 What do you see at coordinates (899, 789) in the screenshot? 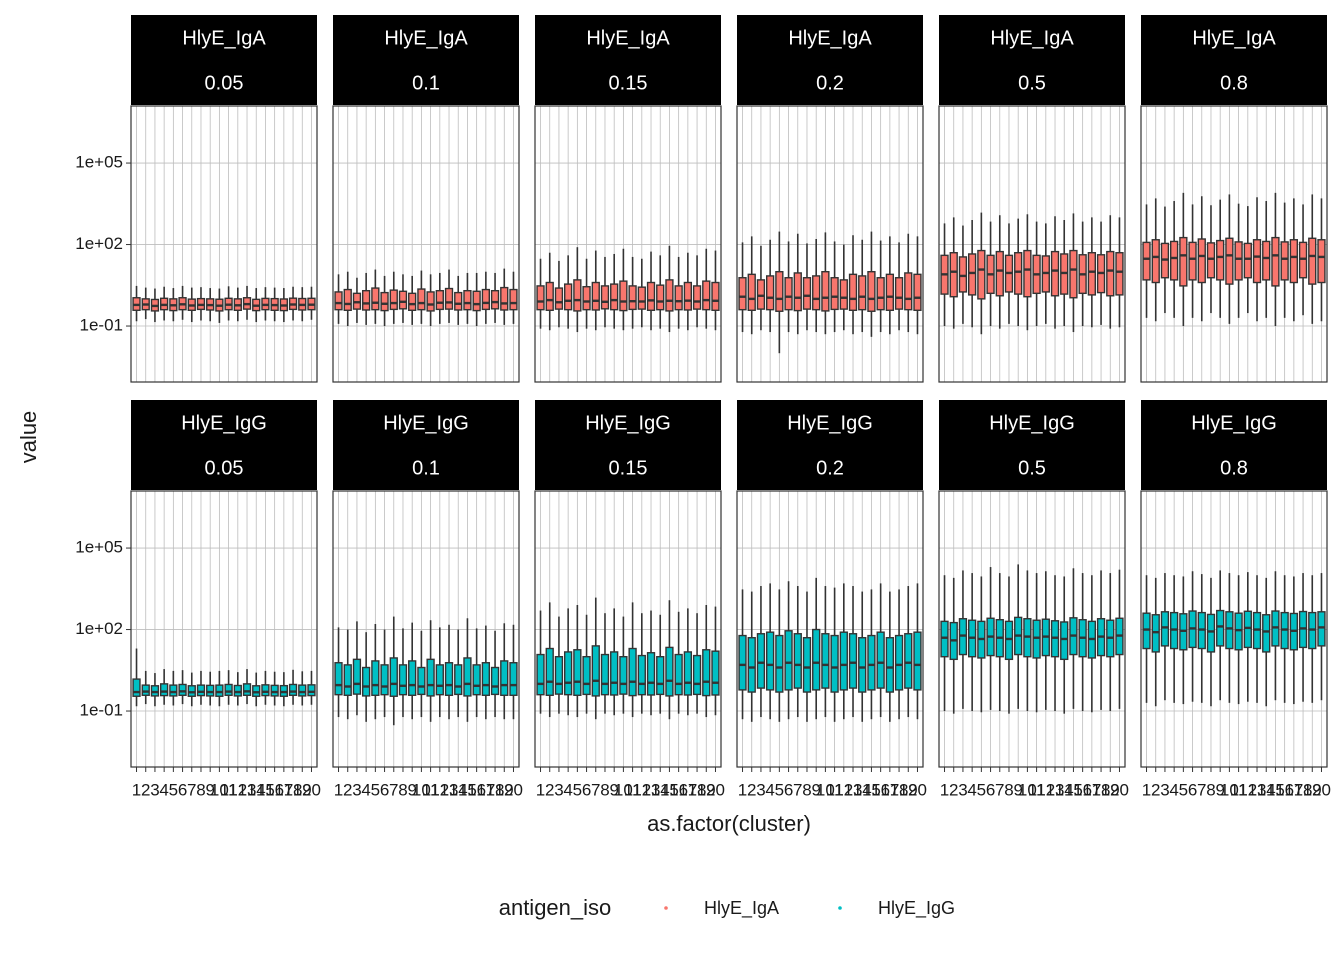
I see `x-tick-label: 18` at bounding box center [899, 789].